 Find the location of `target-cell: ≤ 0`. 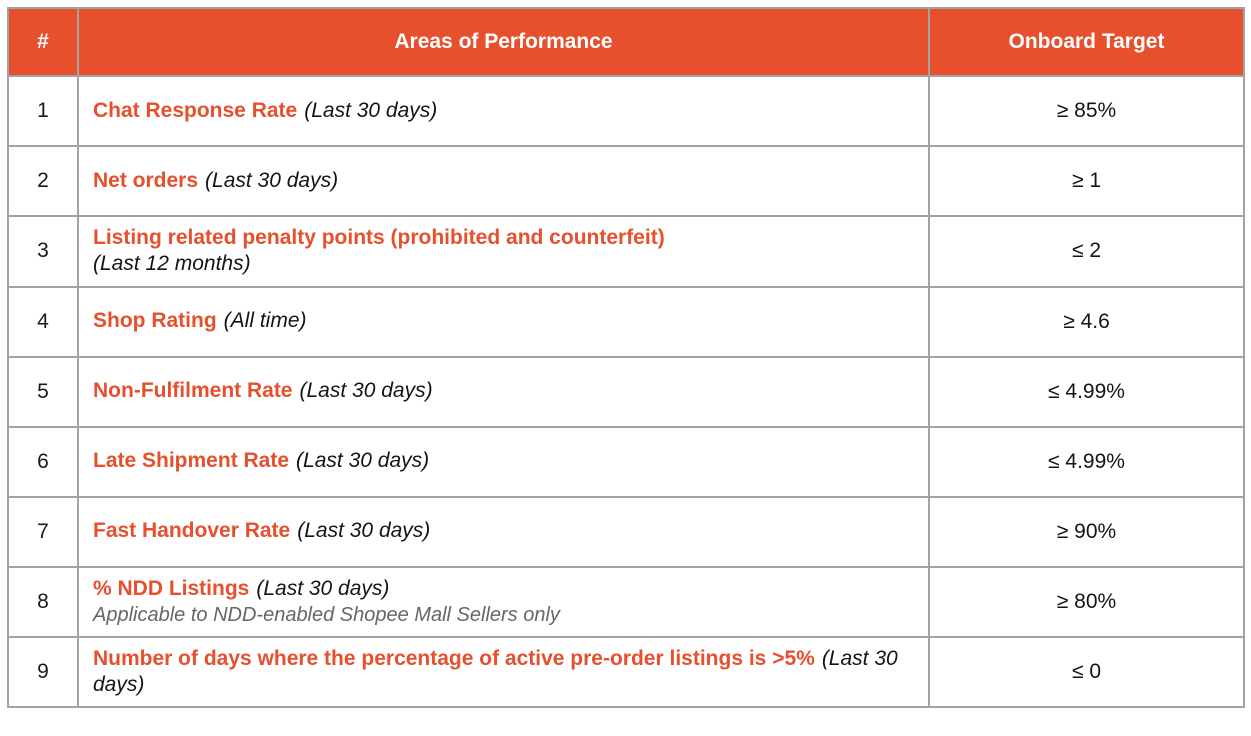

target-cell: ≤ 0 is located at coordinates (1086, 672).